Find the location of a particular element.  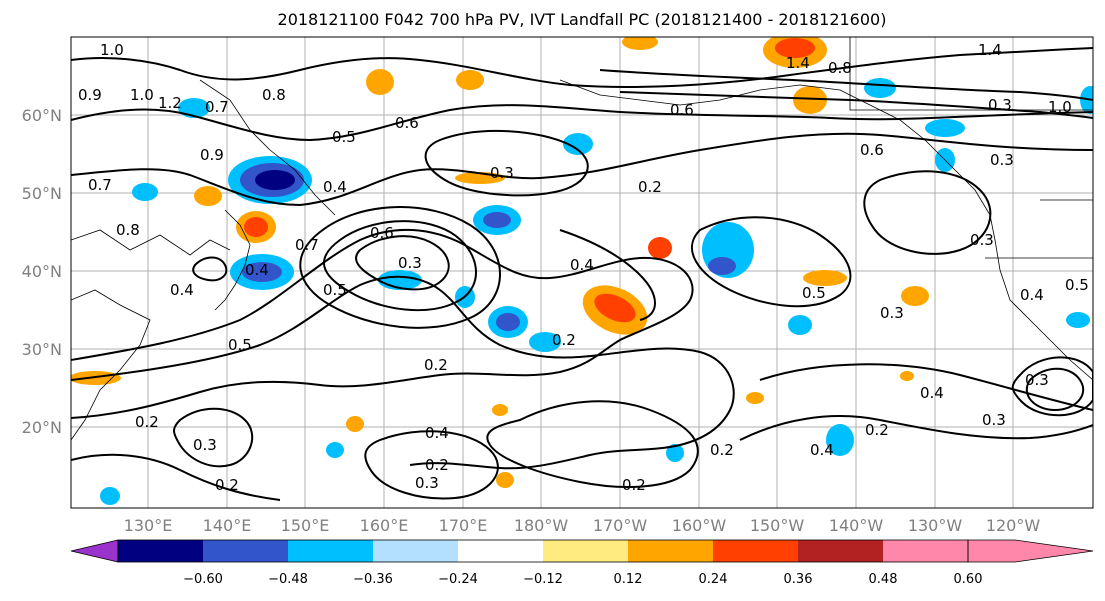

anomaly-neg-canada is located at coordinates (1086, 100).